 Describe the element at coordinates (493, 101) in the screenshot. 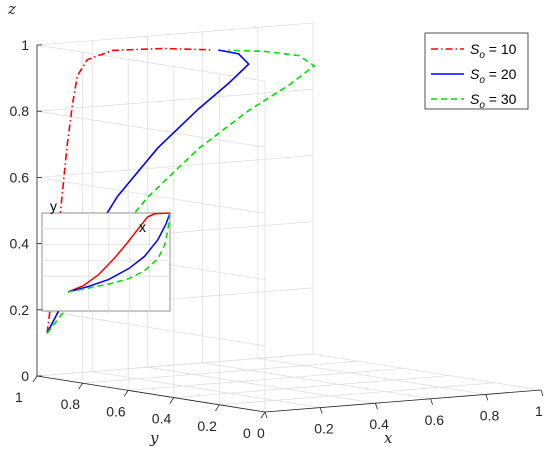

I see `legend-label-3: So = 30` at that location.